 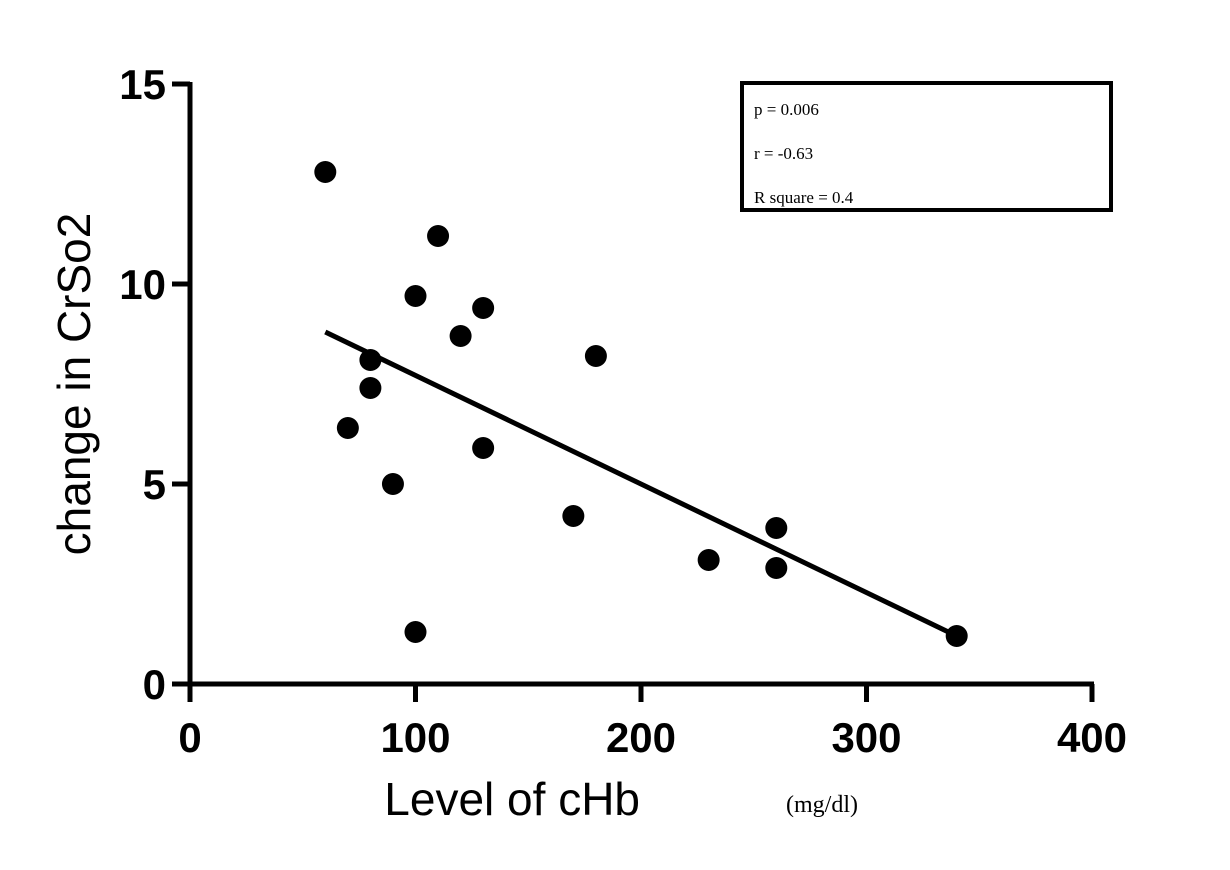 I want to click on stats-p-value: p = 0.006, so click(x=786, y=109).